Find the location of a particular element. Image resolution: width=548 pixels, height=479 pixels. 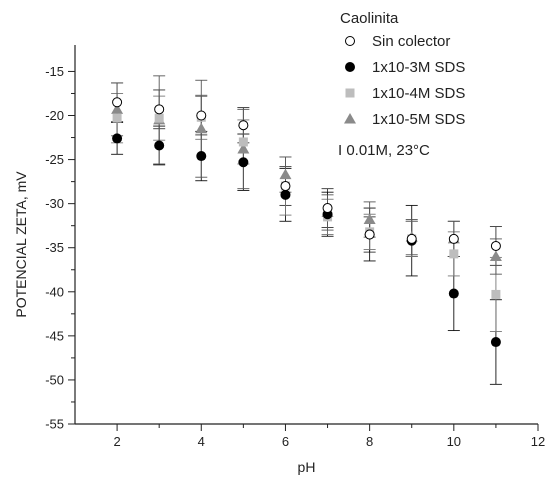

y-tick-label: -40 is located at coordinates (54, 291).